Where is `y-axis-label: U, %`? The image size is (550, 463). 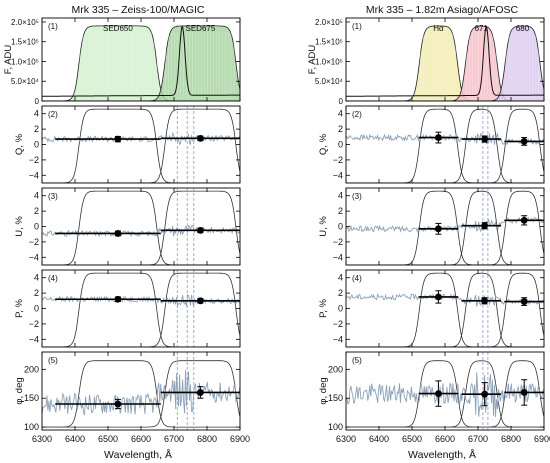 y-axis-label: U, % is located at coordinates (323, 226).